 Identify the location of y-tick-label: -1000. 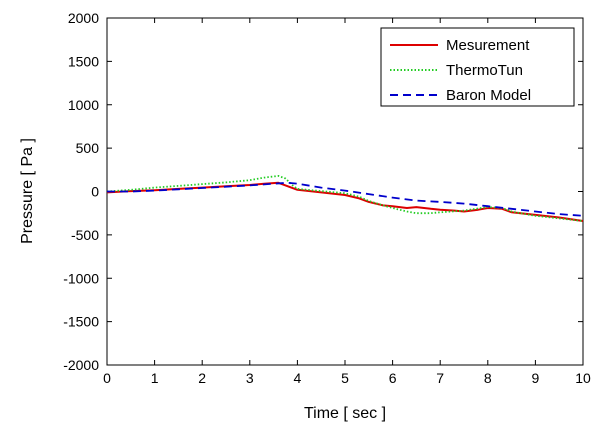
(81, 278).